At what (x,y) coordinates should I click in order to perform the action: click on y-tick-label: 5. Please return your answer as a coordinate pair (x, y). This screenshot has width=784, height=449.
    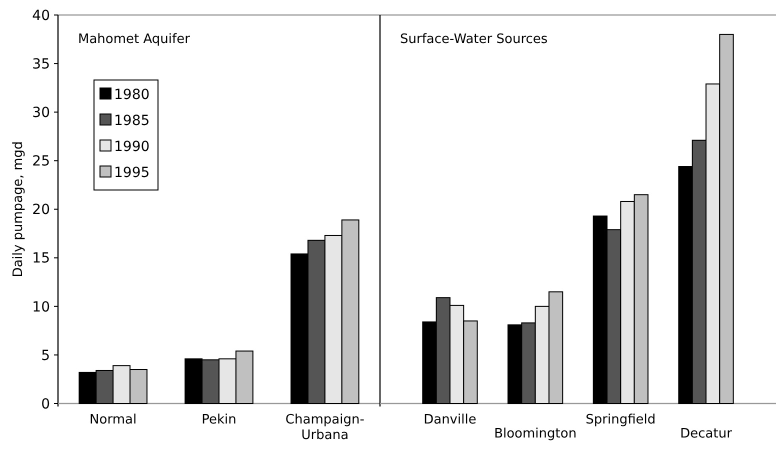
    Looking at the image, I should click on (45, 356).